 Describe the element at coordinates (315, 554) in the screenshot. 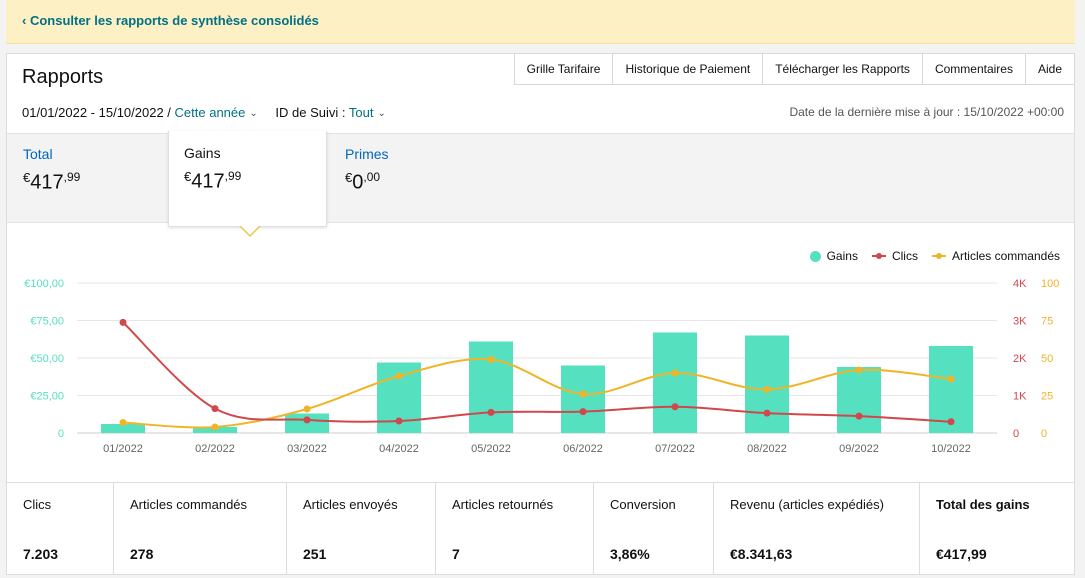

I see `metric-value: 251` at that location.